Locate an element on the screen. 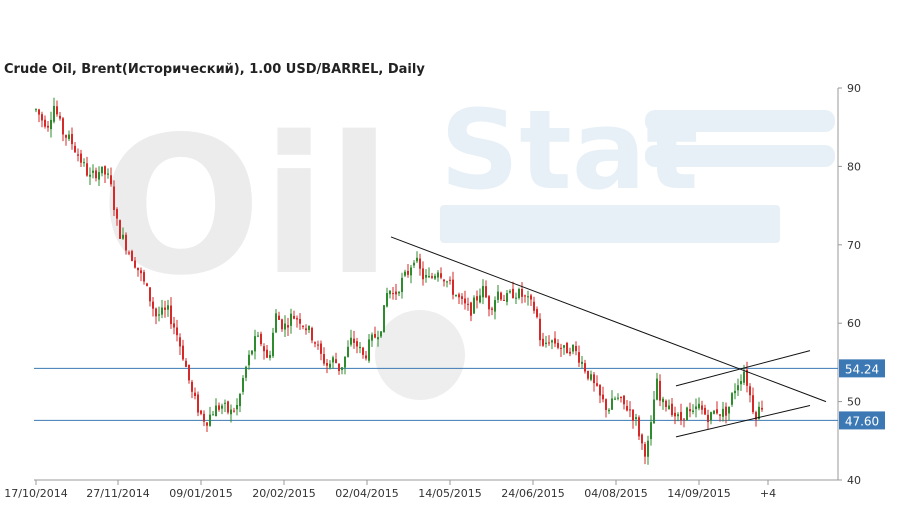 The height and width of the screenshot is (509, 909). x-tick-label: 02/04/2015 is located at coordinates (366, 493).